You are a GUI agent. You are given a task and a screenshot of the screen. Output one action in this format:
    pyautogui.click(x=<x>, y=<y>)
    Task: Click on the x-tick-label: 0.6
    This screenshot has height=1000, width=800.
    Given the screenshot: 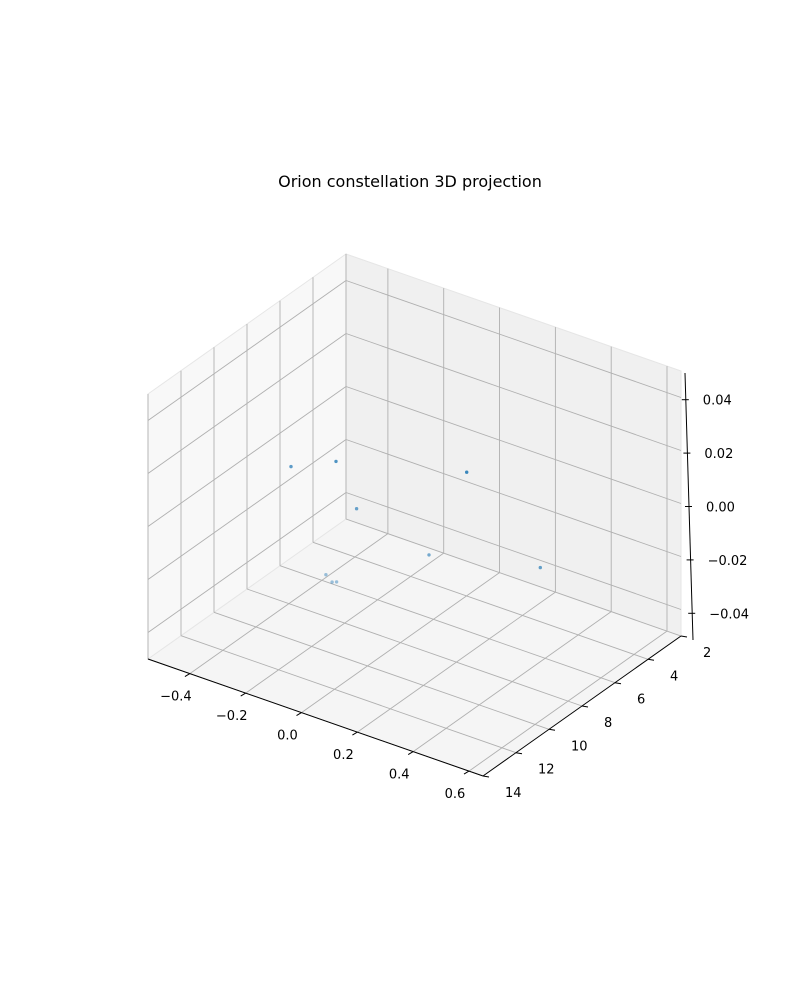 What is the action you would take?
    pyautogui.click(x=455, y=794)
    